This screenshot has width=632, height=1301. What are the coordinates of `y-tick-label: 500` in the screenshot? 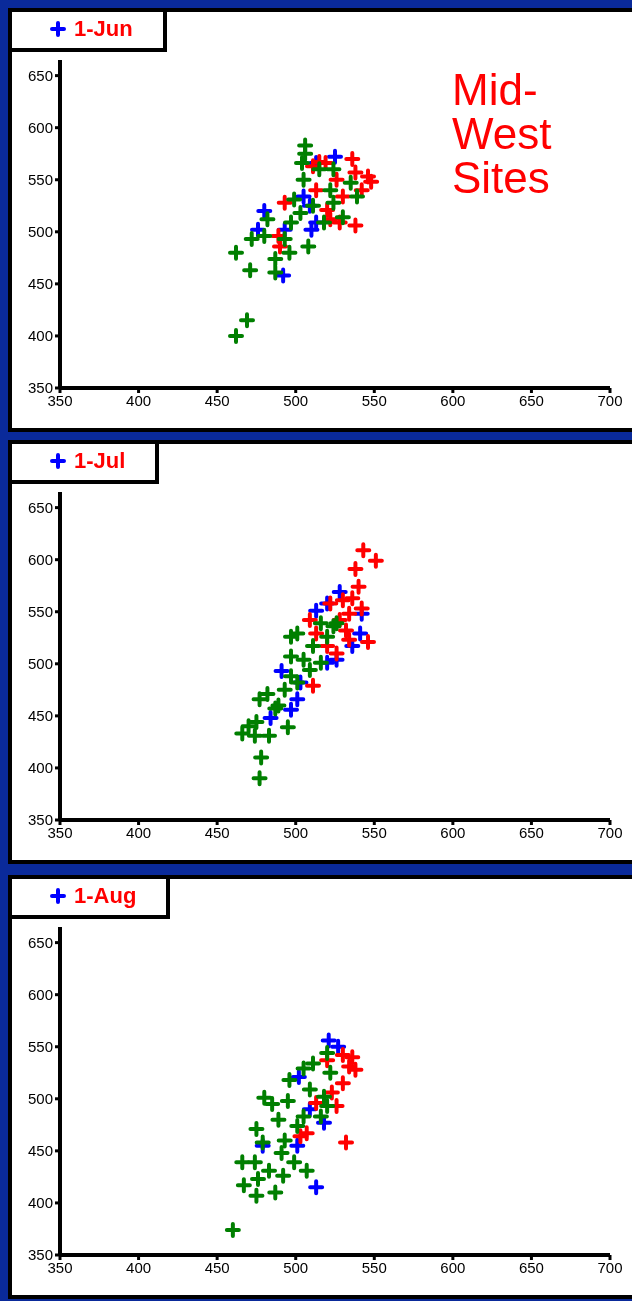 It's located at (40, 232).